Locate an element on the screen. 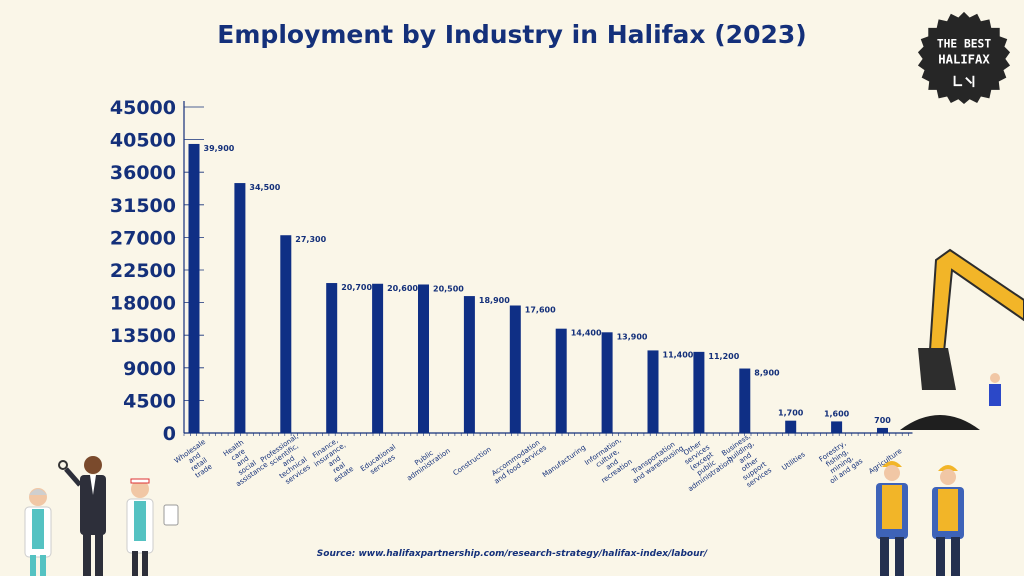 This screenshot has height=576, width=1024. chart-title: Employment by Industry in Halifax (2023) is located at coordinates (512, 34).